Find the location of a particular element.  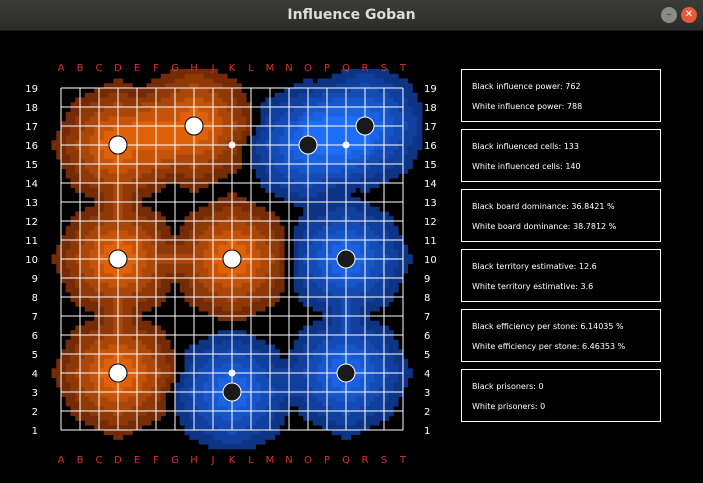

white-influence-power: White influence power: 788 is located at coordinates (527, 106).